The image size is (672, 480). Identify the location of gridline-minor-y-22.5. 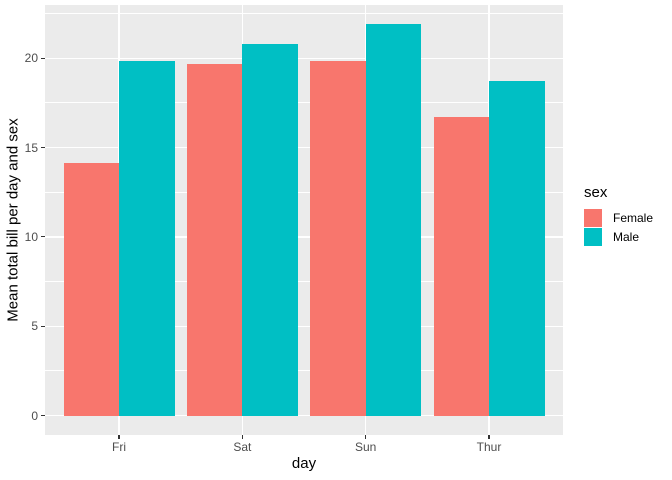
(304, 13).